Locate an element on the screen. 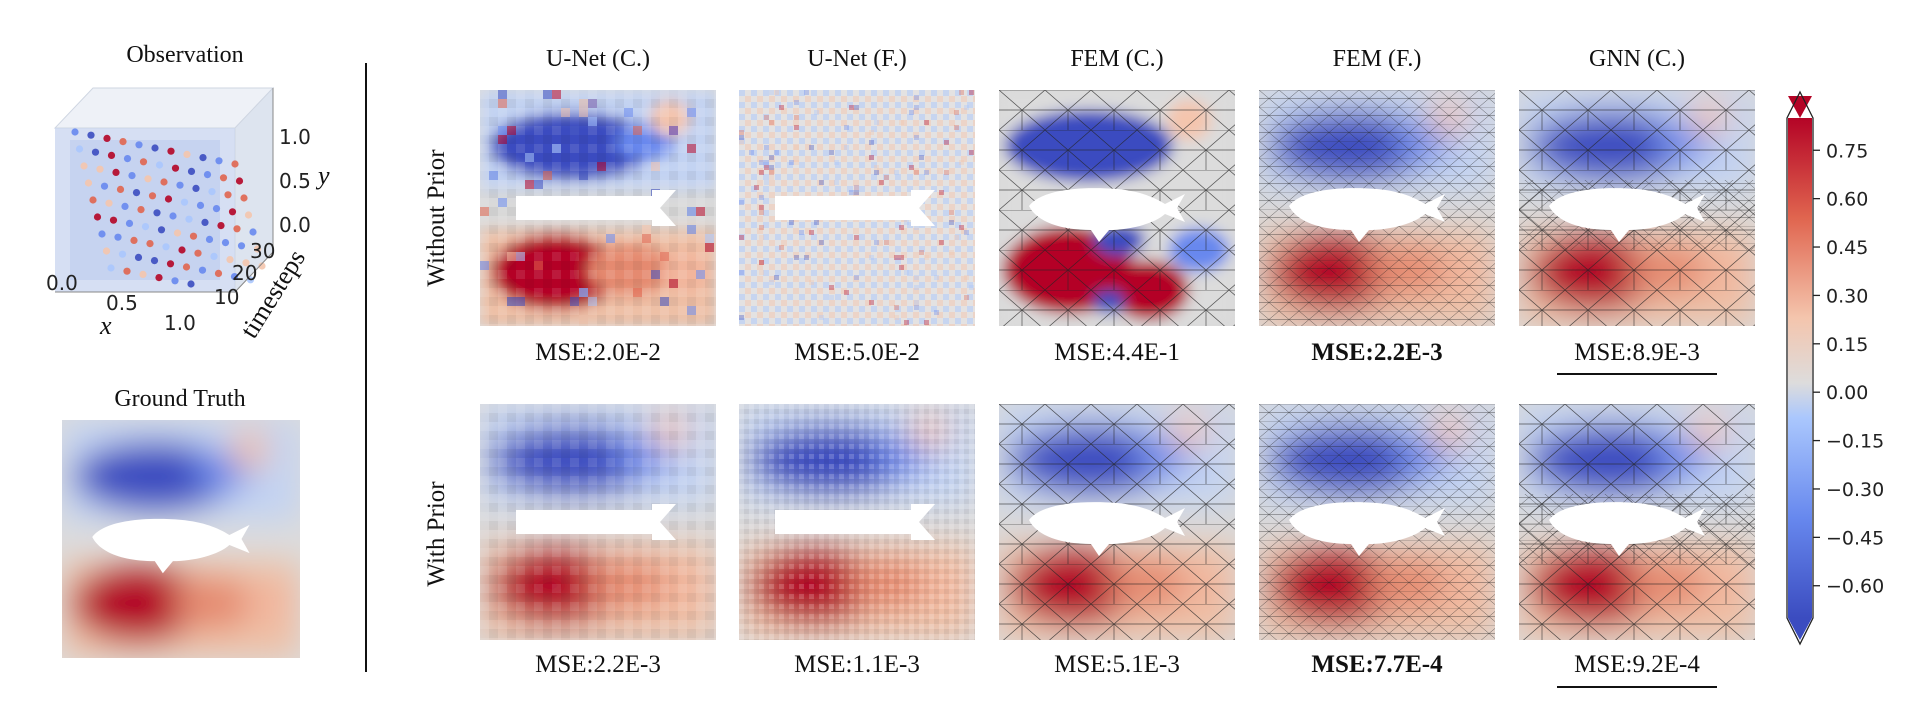 This screenshot has height=706, width=1920. column-header: U-Net (F.) is located at coordinates (856, 59).